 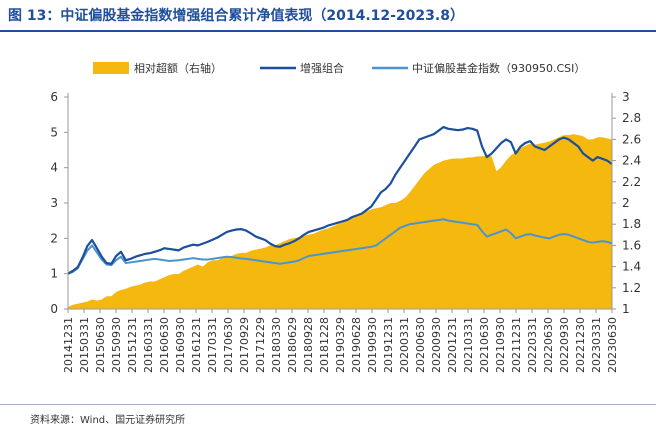 I want to click on x-tick-label: 20180928, so click(x=308, y=345).